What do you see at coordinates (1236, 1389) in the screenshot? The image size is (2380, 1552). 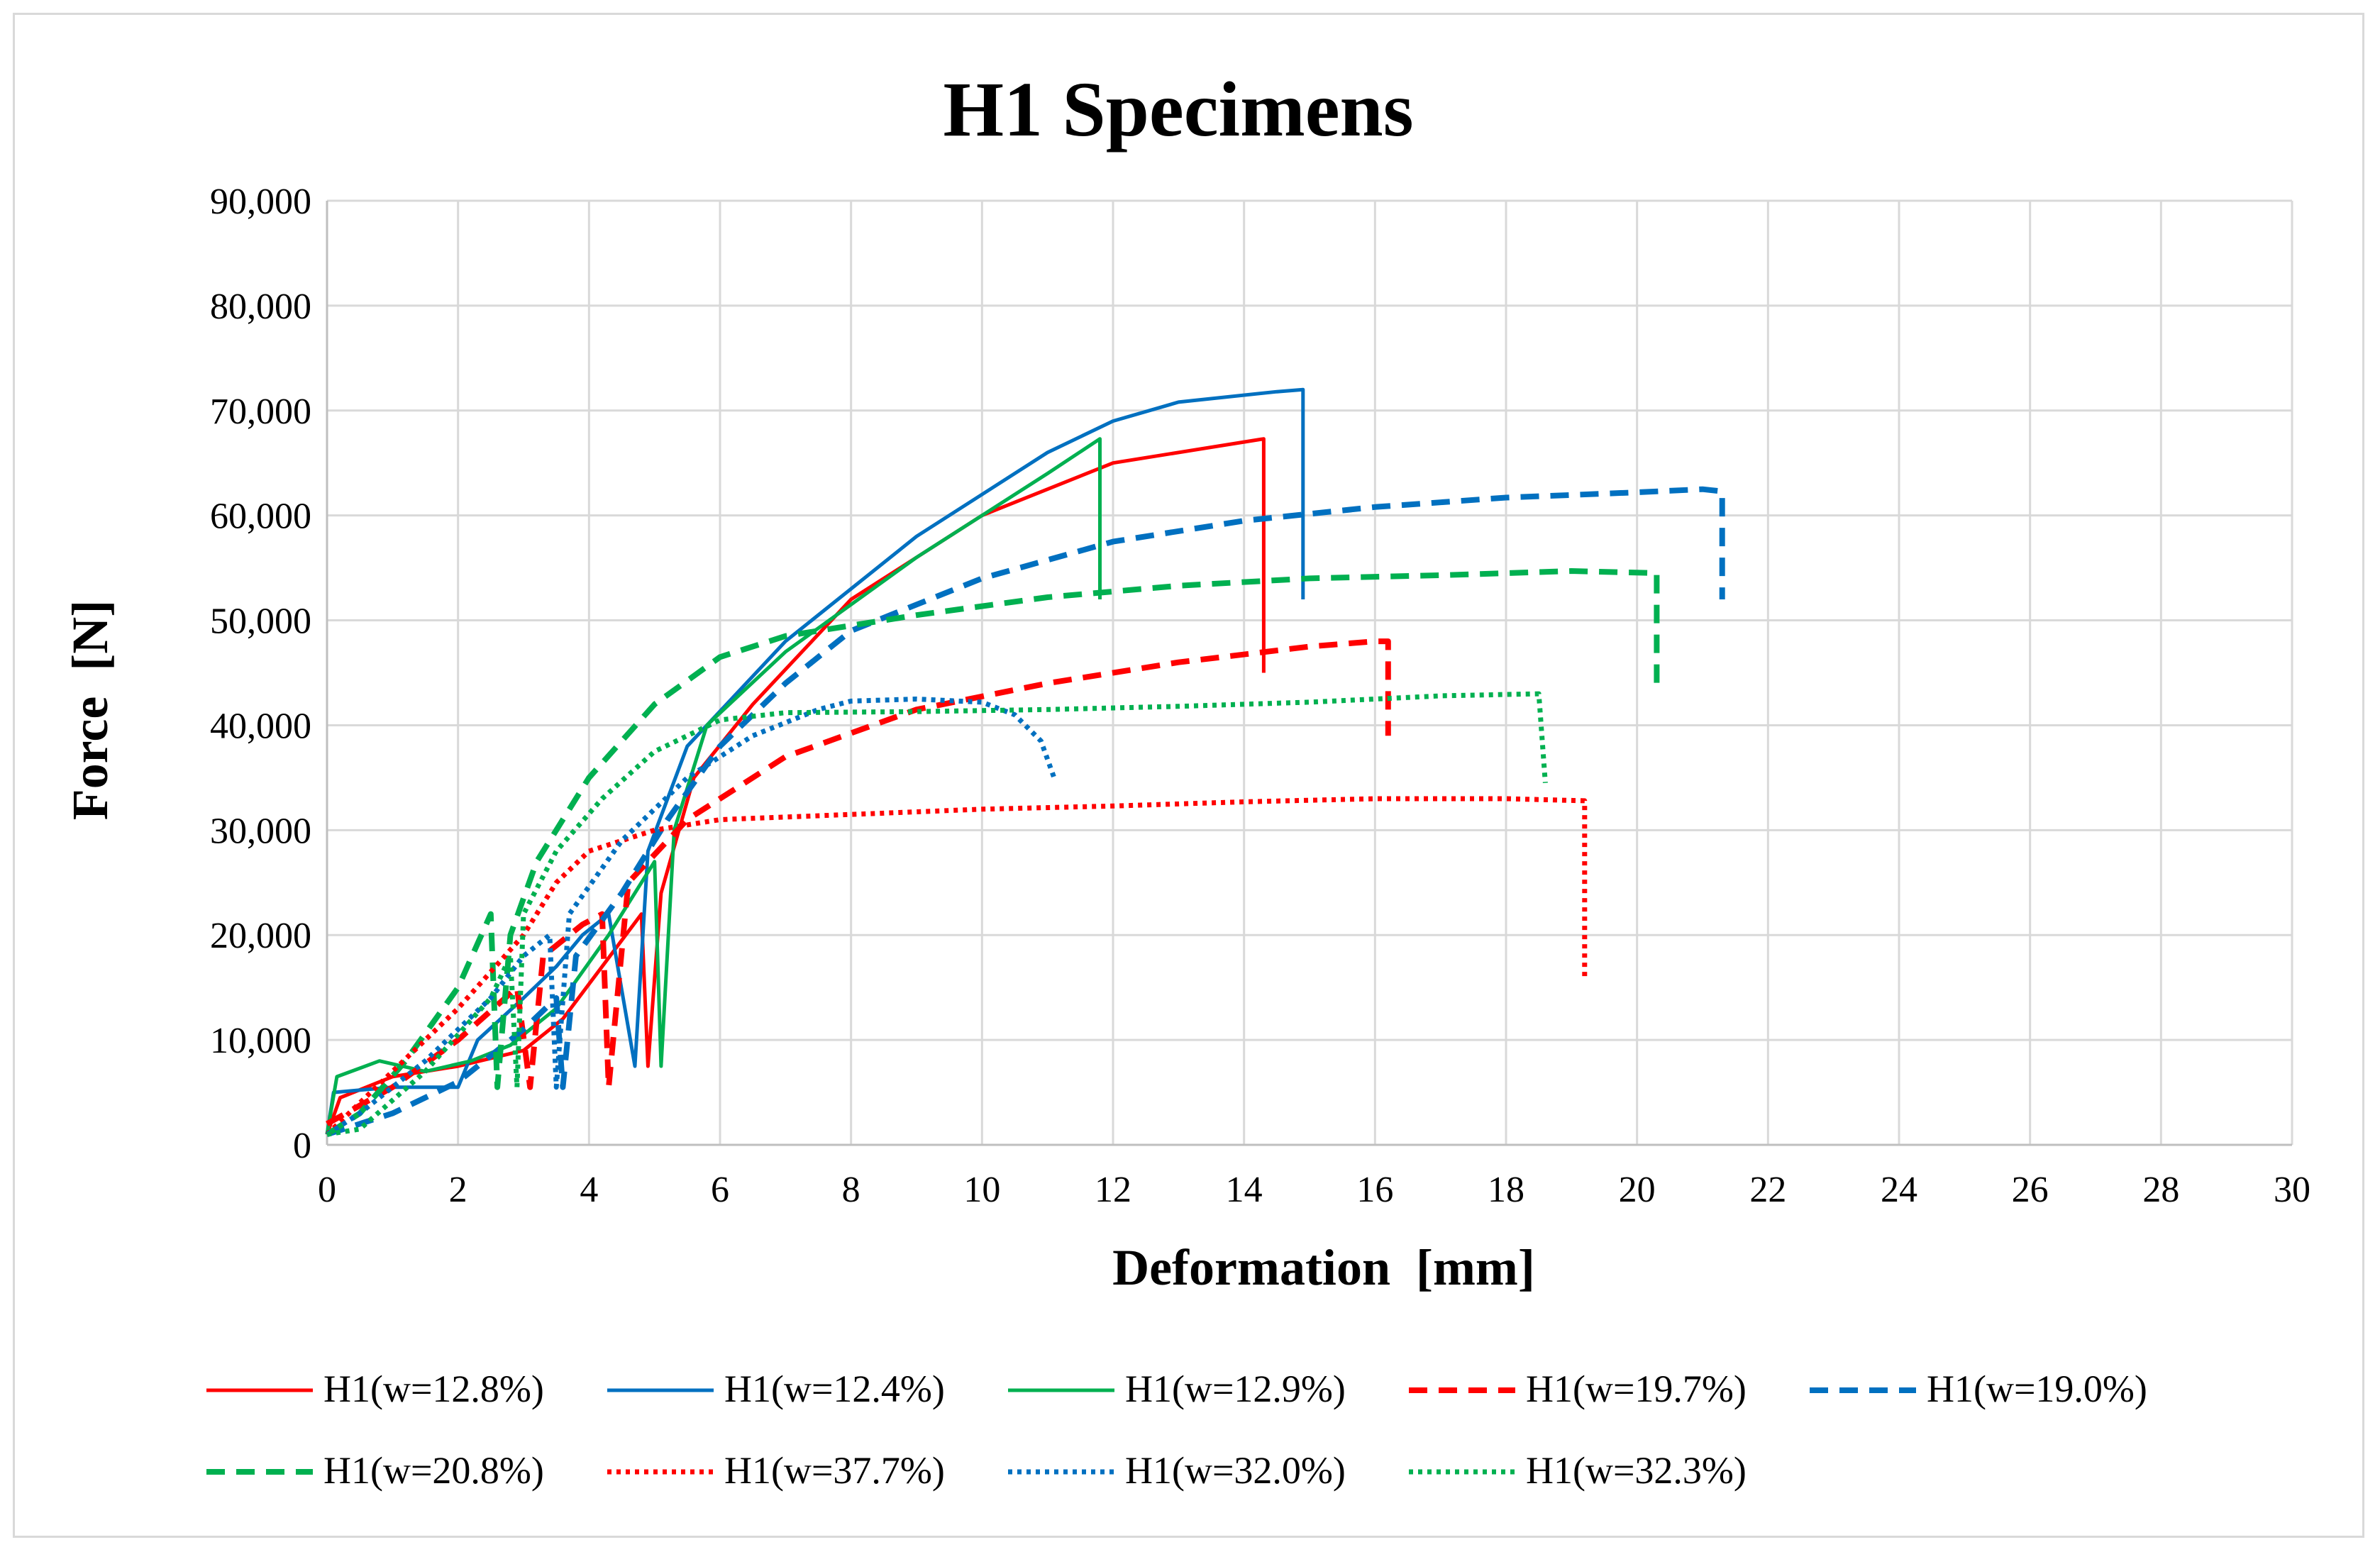 I see `legend-label: H1(w=12.9%)` at bounding box center [1236, 1389].